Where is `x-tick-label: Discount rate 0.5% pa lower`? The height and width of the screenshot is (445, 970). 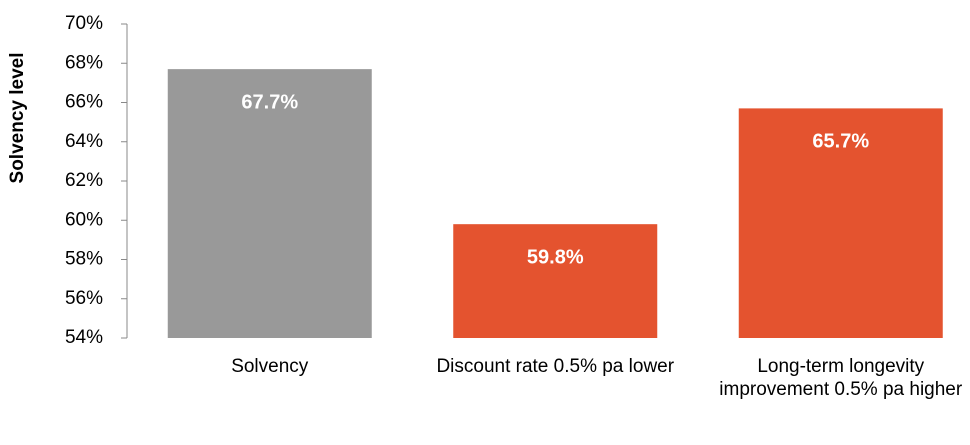 x-tick-label: Discount rate 0.5% pa lower is located at coordinates (555, 366).